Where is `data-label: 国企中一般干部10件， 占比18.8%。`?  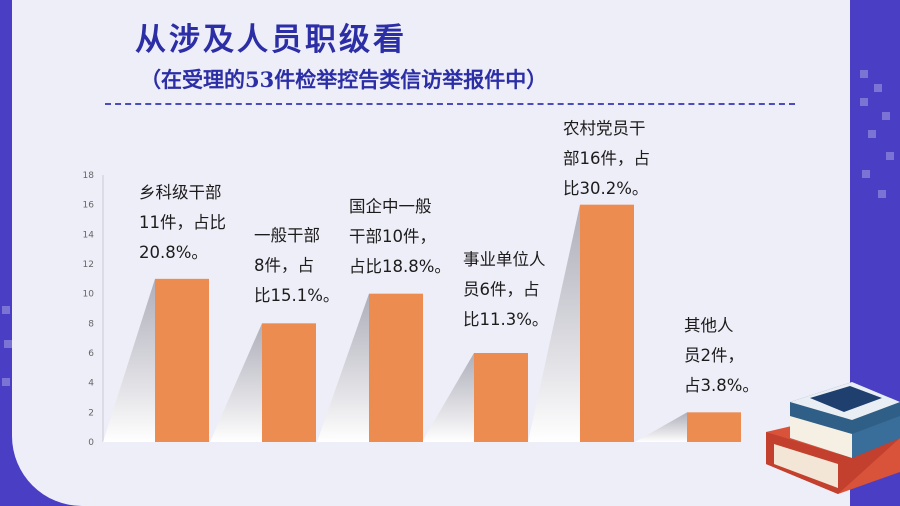
data-label: 国企中一般干部10件， 占比18.8%。 is located at coordinates (400, 237).